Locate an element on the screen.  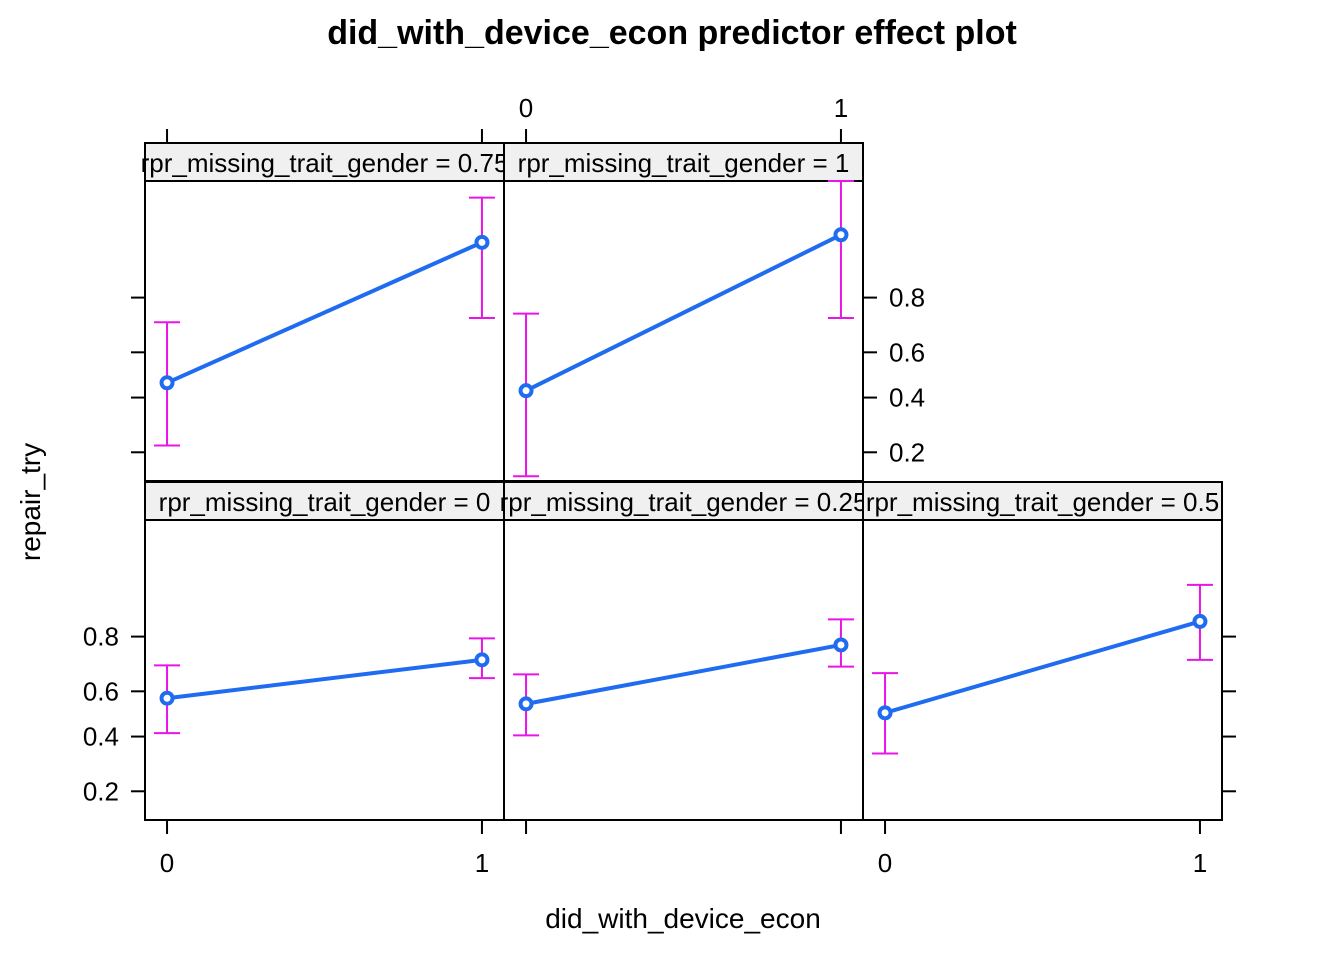
strip-label: rpr_missing_trait_gender = 0 is located at coordinates (325, 502).